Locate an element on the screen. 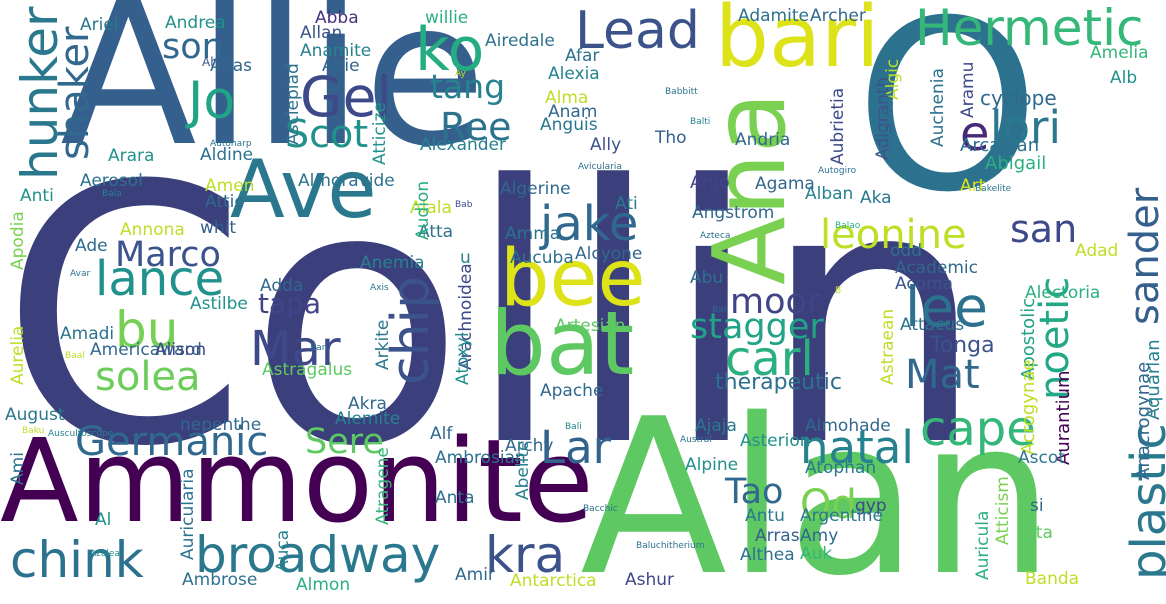 The width and height of the screenshot is (1166, 604). cloud-word: Audion is located at coordinates (423, 210).